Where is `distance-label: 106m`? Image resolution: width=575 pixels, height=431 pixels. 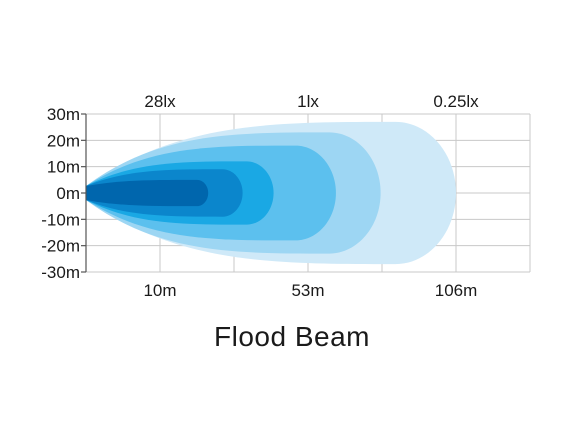 distance-label: 106m is located at coordinates (456, 290).